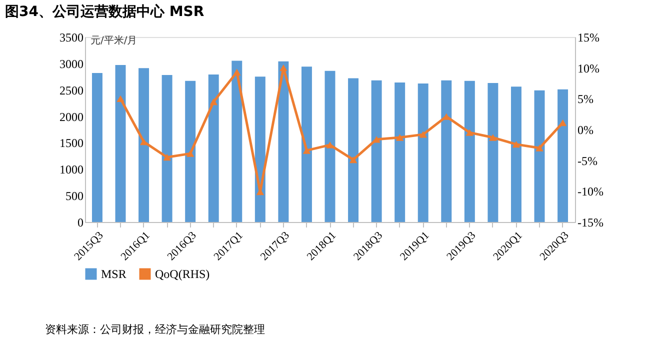 The width and height of the screenshot is (647, 346). Describe the element at coordinates (72, 117) in the screenshot. I see `y-tick-label: 2000` at that location.